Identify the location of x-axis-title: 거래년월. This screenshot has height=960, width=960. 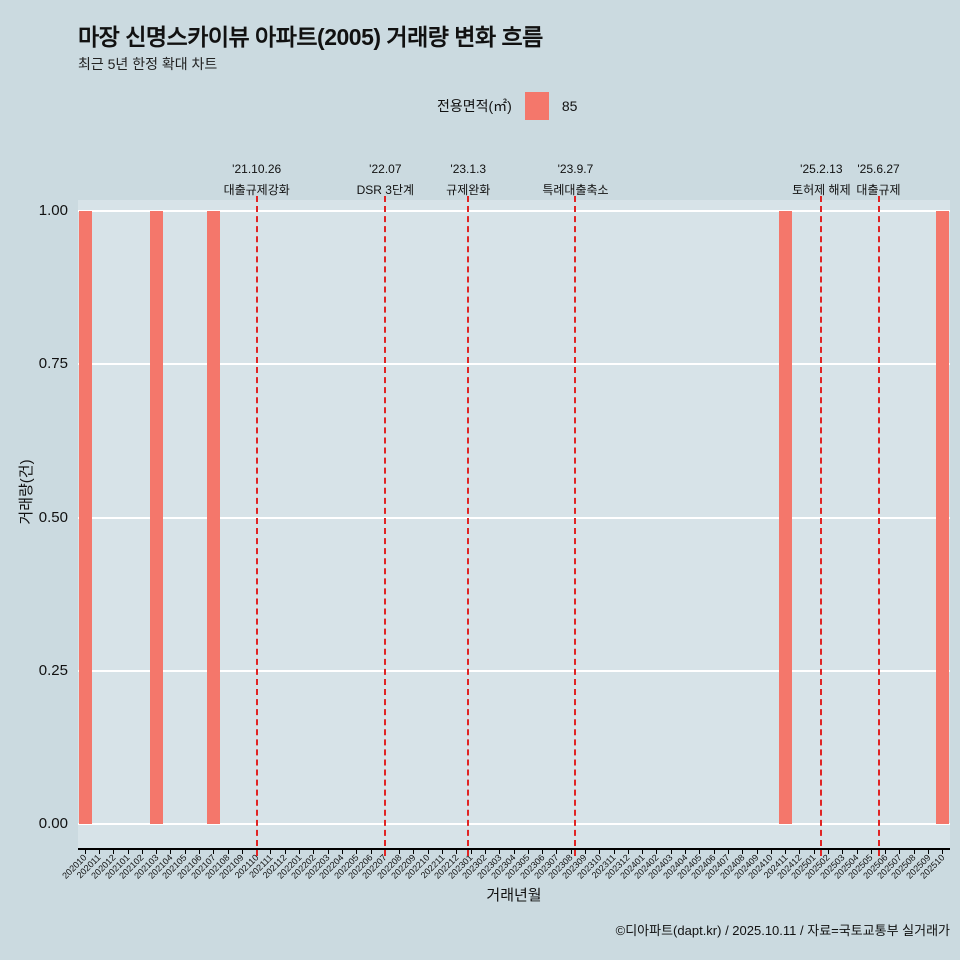
(514, 895).